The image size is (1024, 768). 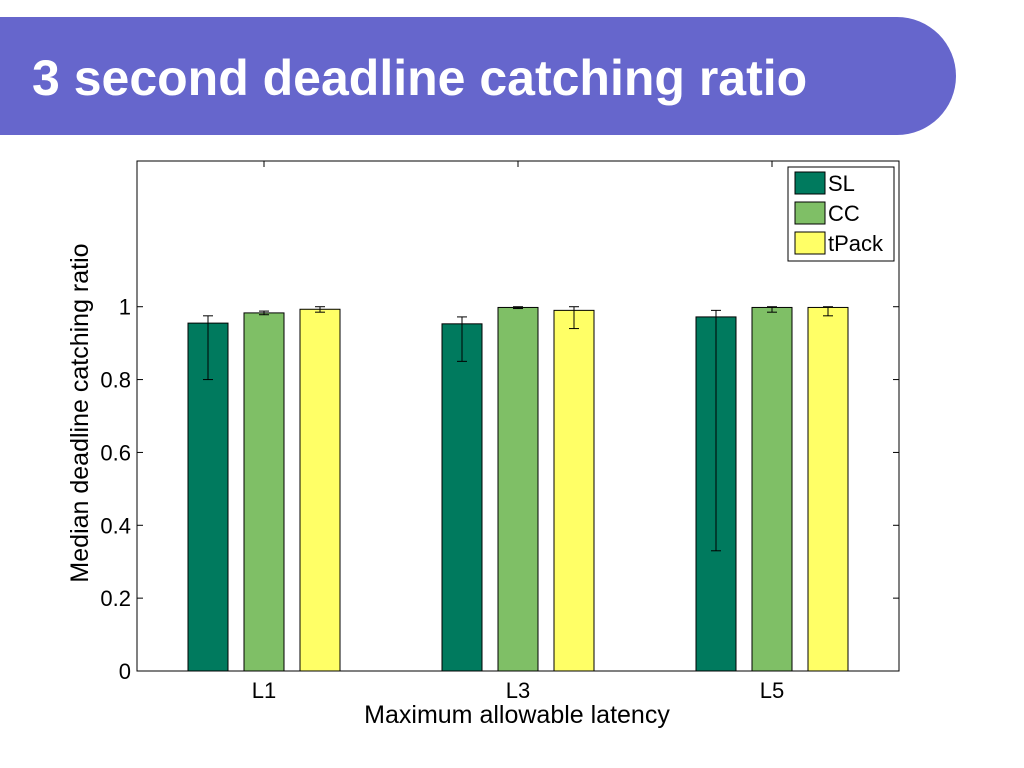 What do you see at coordinates (772, 489) in the screenshot?
I see `bar-cc-l5` at bounding box center [772, 489].